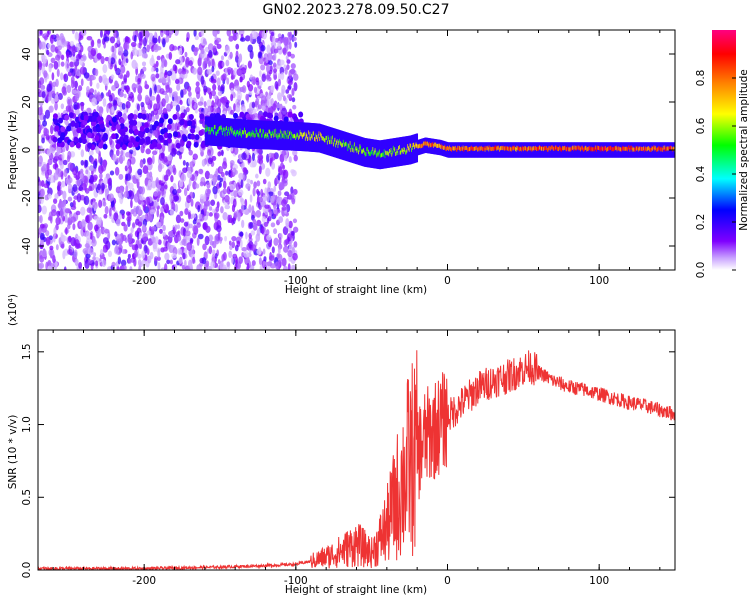  I want to click on spectrogram-ytick-label: -20, so click(27, 197).